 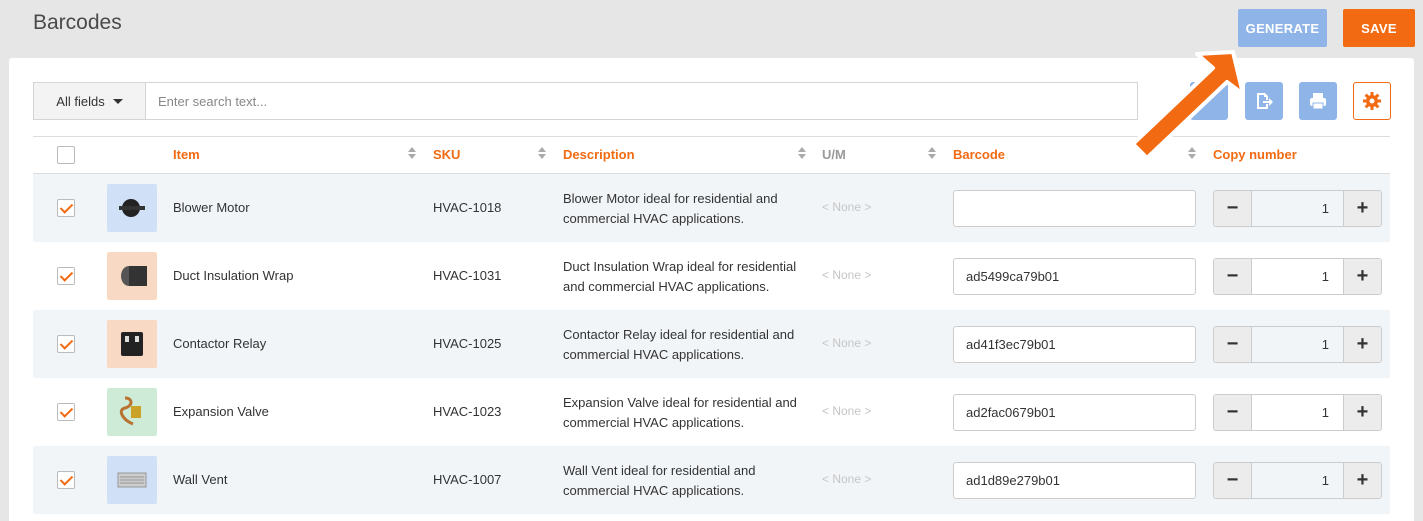 I want to click on item-sku: HVAC-1007, so click(x=467, y=479).